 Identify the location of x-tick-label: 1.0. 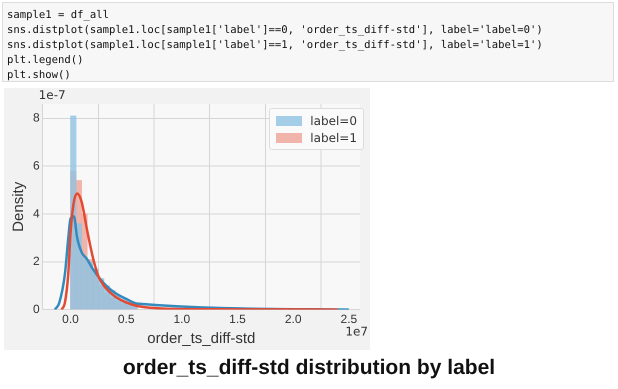
(182, 319).